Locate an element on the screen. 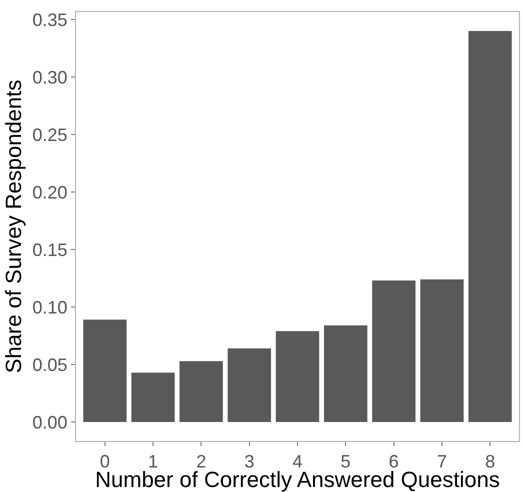  y-tick-label: 0.10 is located at coordinates (50, 307).